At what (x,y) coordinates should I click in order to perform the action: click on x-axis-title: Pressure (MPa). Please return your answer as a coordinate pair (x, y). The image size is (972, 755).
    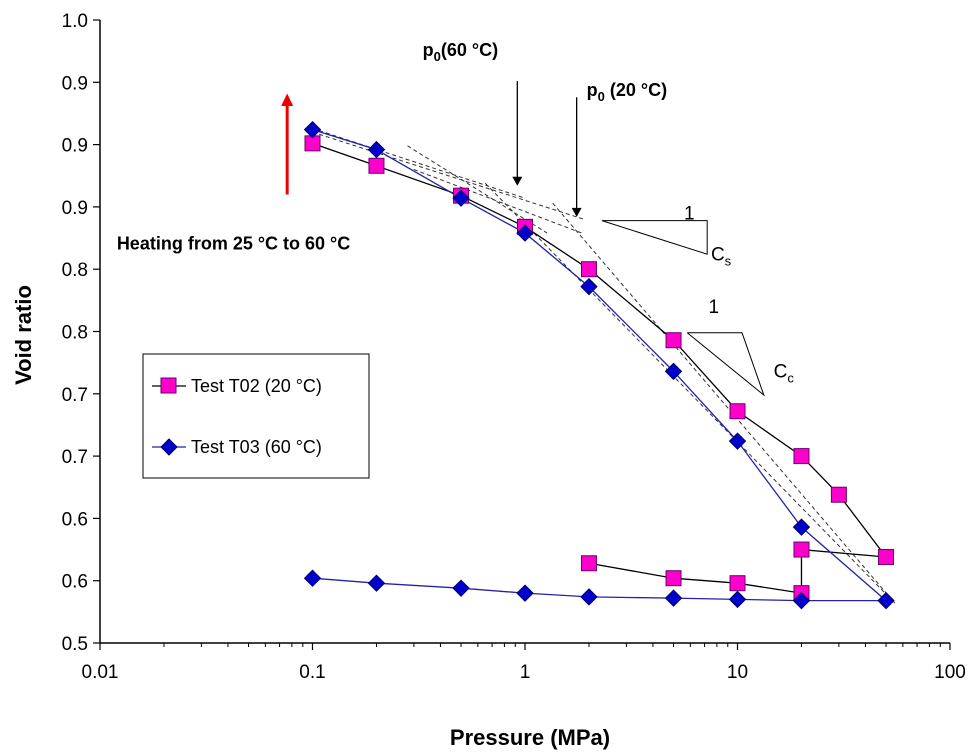
    Looking at the image, I should click on (530, 737).